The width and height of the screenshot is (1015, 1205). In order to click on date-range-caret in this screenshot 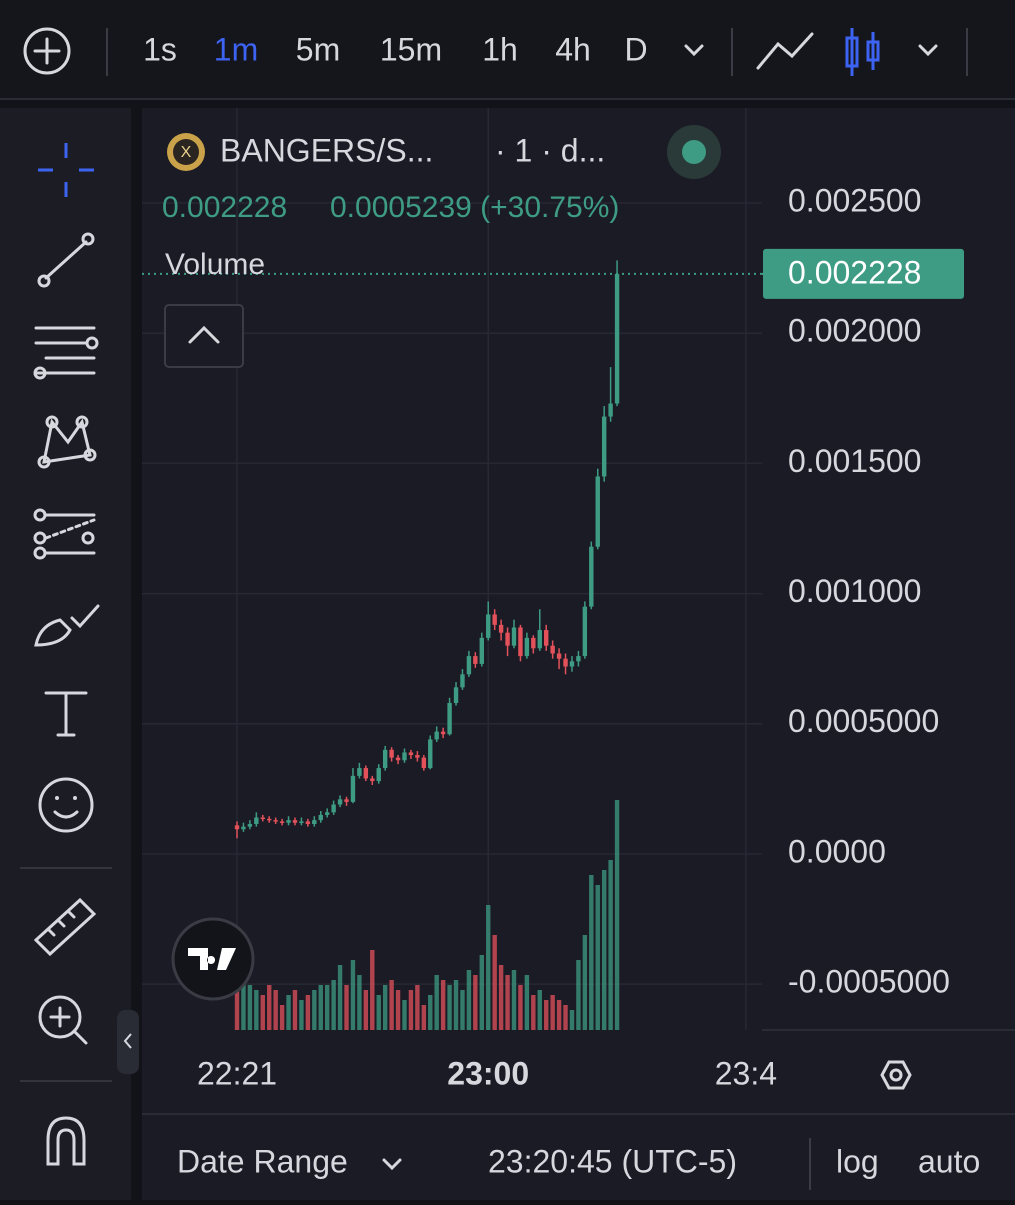, I will do `click(392, 1164)`.